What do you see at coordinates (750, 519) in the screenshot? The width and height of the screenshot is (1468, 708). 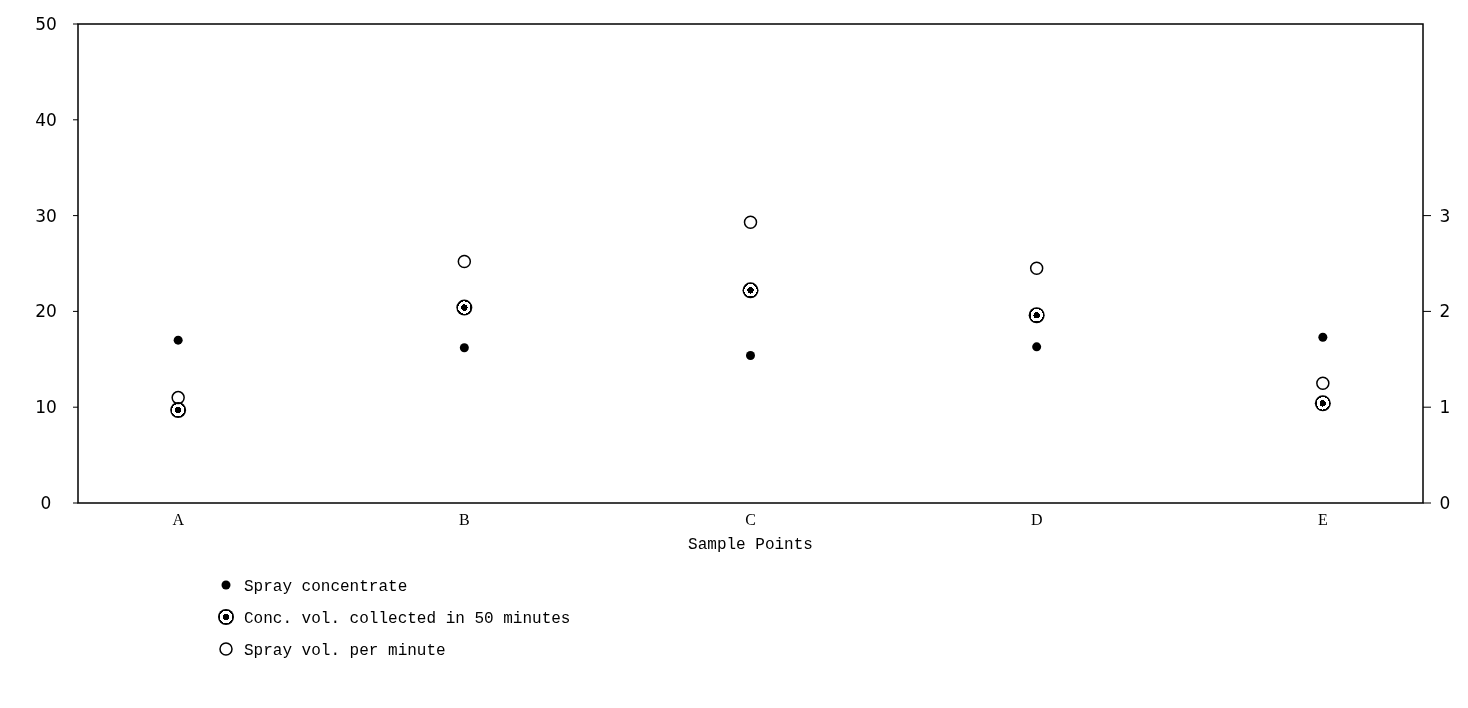 I see `x-tick-label: C` at bounding box center [750, 519].